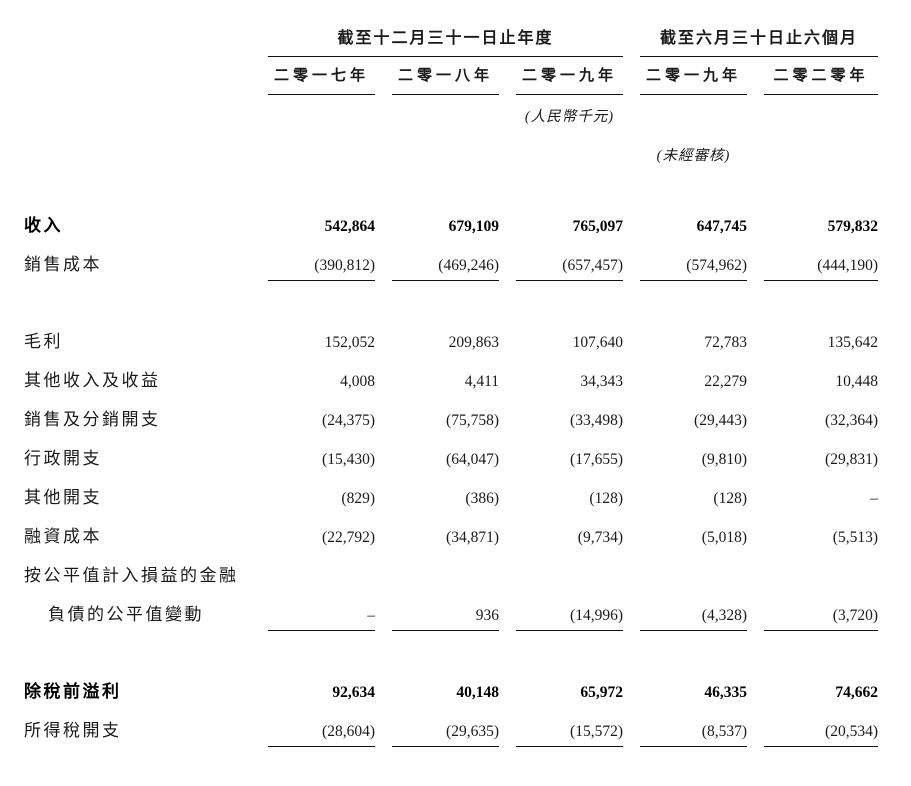 The width and height of the screenshot is (911, 786). I want to click on table-row: 毛利 152,052 209,863 107,640 72,783 135,642, so click(467, 339).